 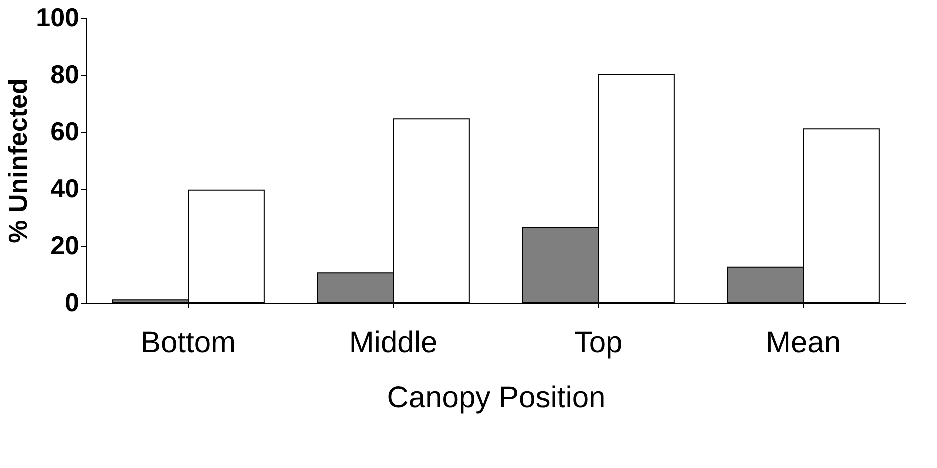 I want to click on y-tick-label: 100, so click(x=58, y=17).